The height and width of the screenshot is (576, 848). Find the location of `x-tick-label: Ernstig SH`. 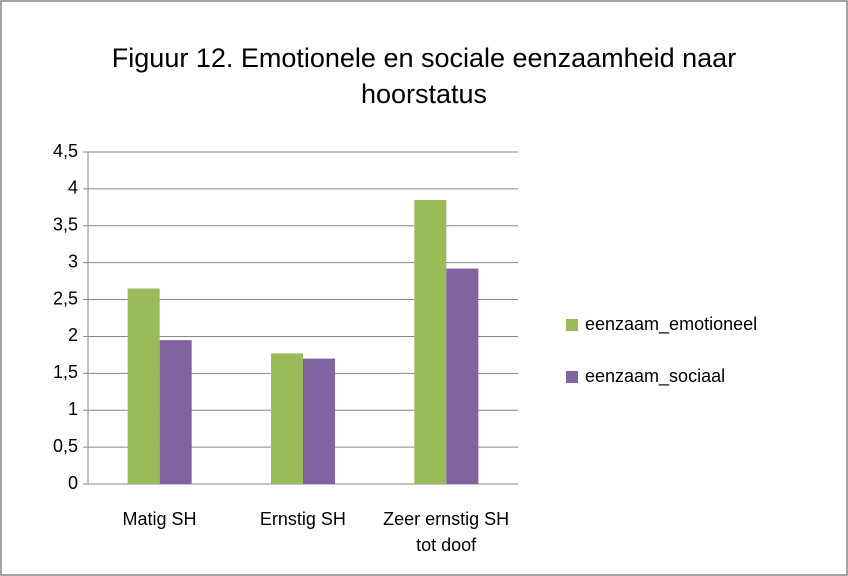

x-tick-label: Ernstig SH is located at coordinates (302, 519).